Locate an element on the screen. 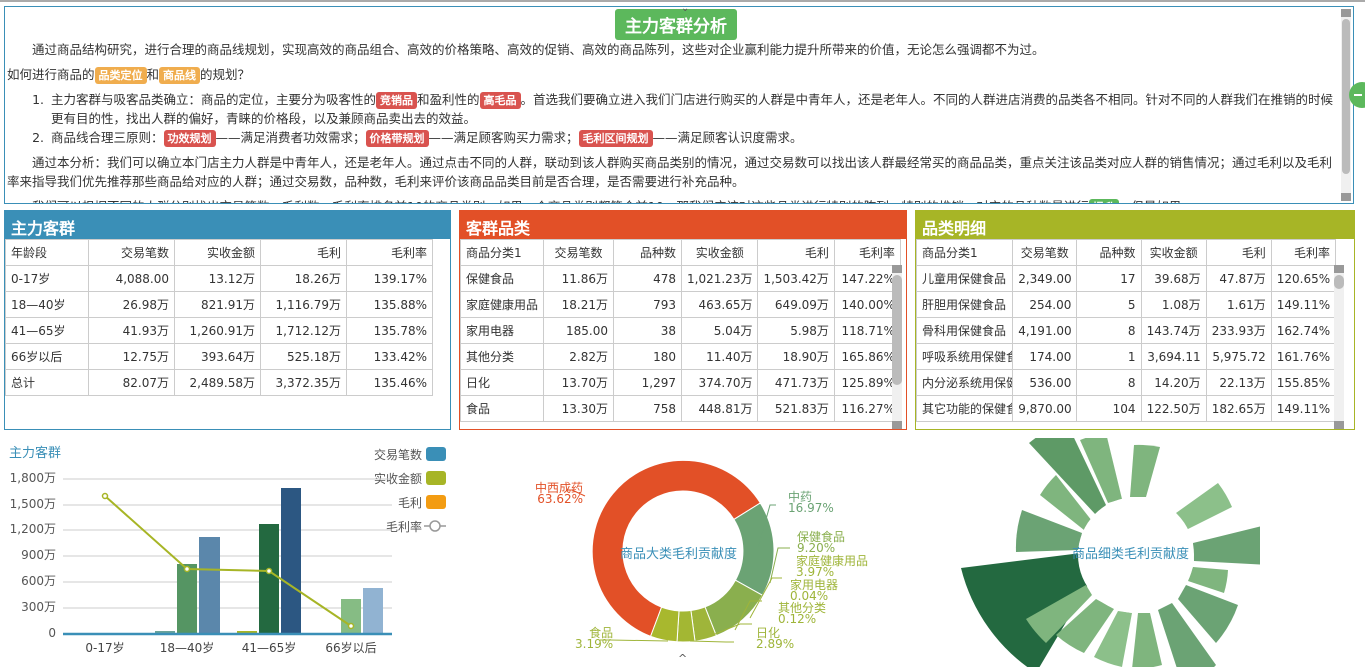  table-row: 家用电器 185.00 38 5.04万 5.98万 118.71% is located at coordinates (680, 330).